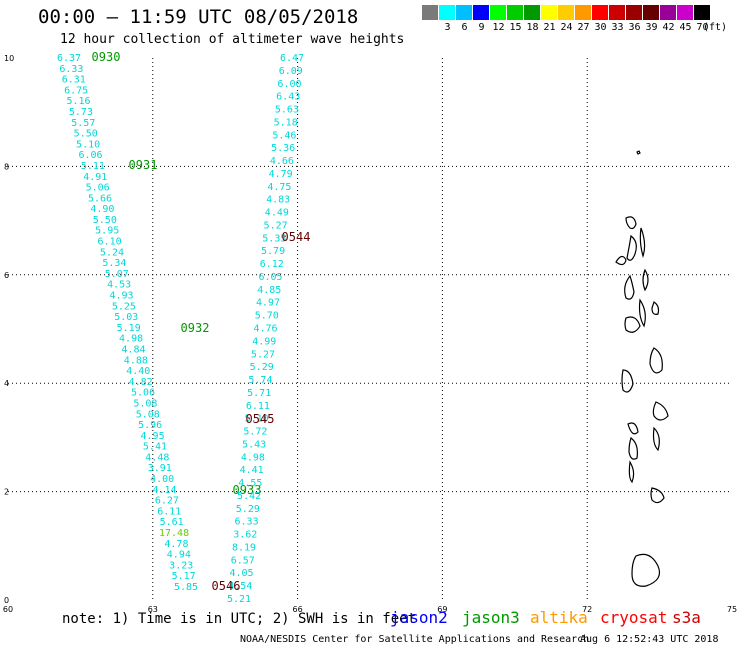  I want to click on satellite-name: altika, so click(559, 617).